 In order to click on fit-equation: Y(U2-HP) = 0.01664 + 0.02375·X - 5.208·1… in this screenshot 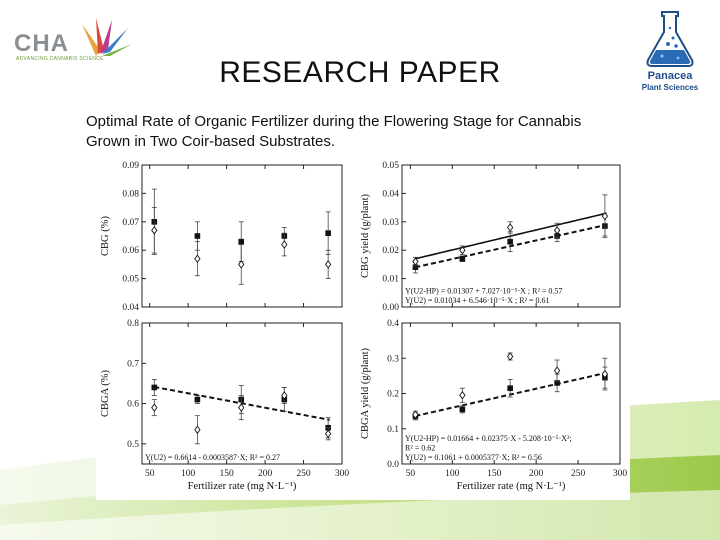, I will do `click(488, 438)`.